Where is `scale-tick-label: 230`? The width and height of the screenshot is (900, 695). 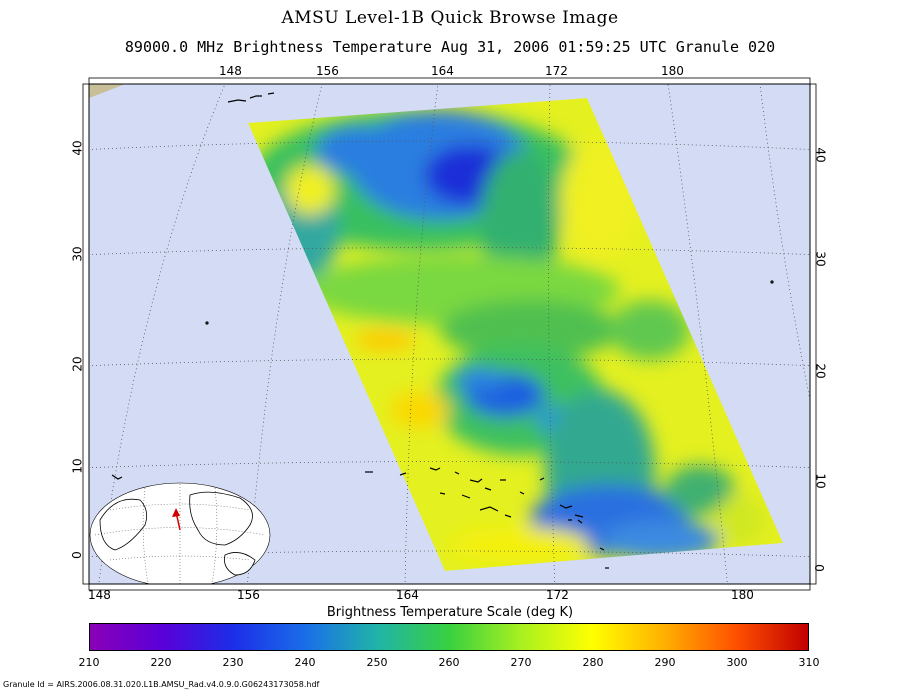
scale-tick-label: 230 is located at coordinates (233, 662).